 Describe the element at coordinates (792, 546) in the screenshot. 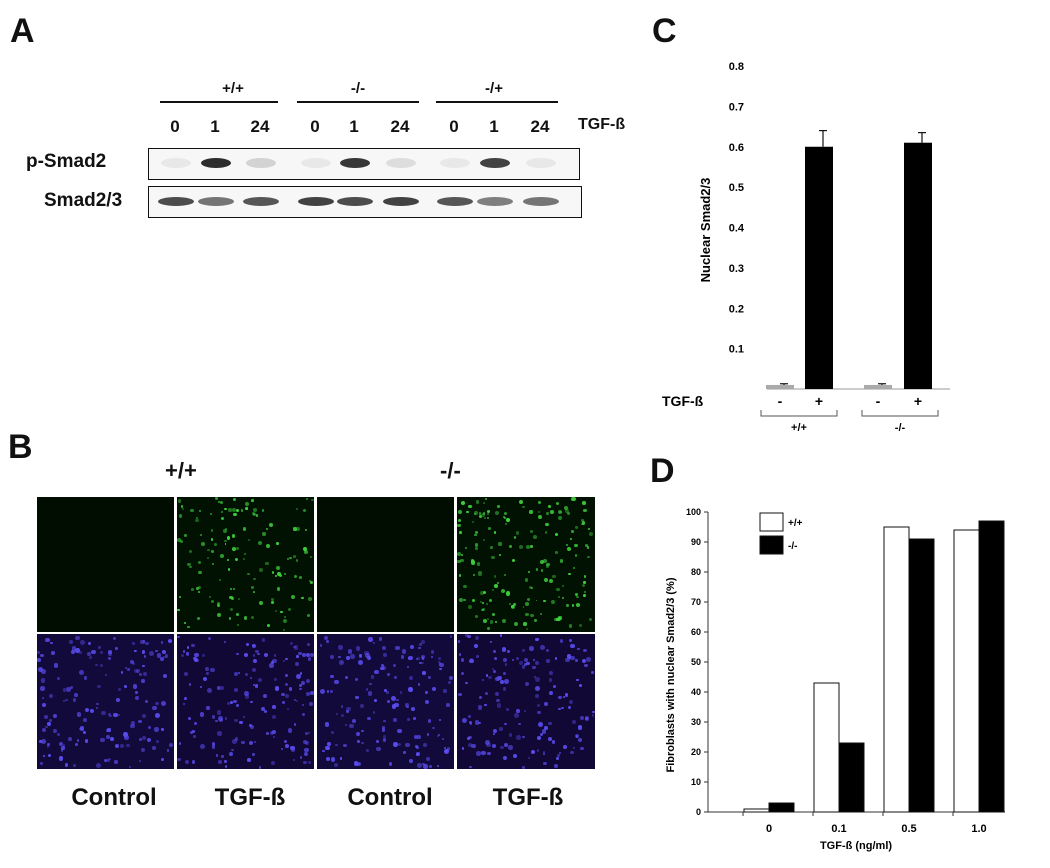

I see `legend-label: -/-` at that location.